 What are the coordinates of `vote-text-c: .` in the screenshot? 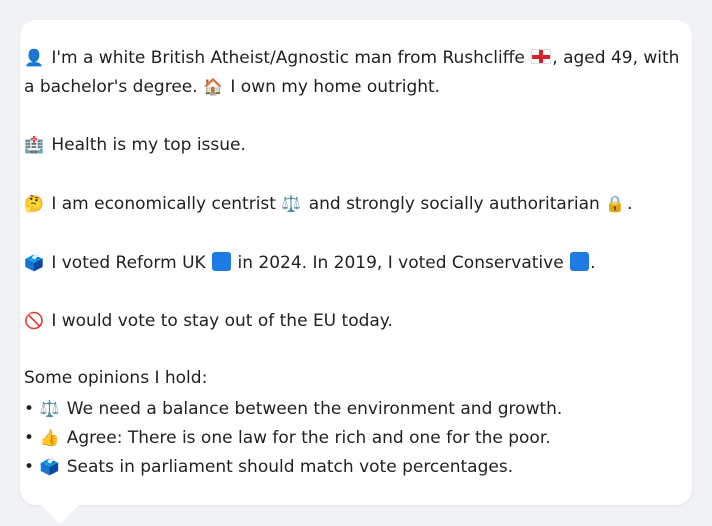 It's located at (593, 263).